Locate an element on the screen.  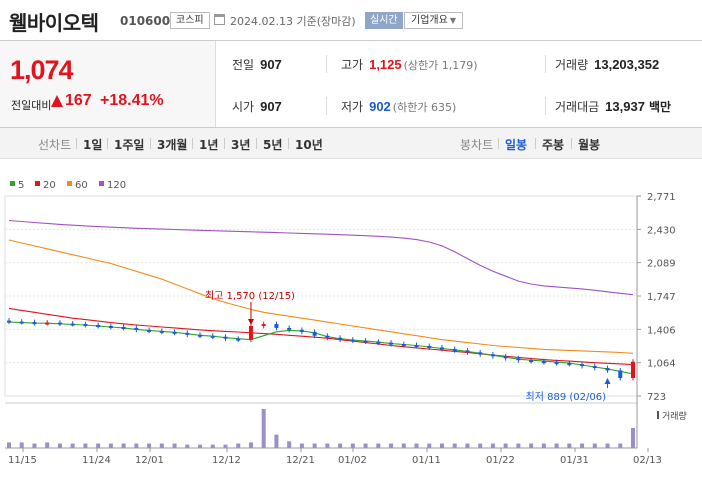
upper-limit: (상한가 1,179) is located at coordinates (440, 65).